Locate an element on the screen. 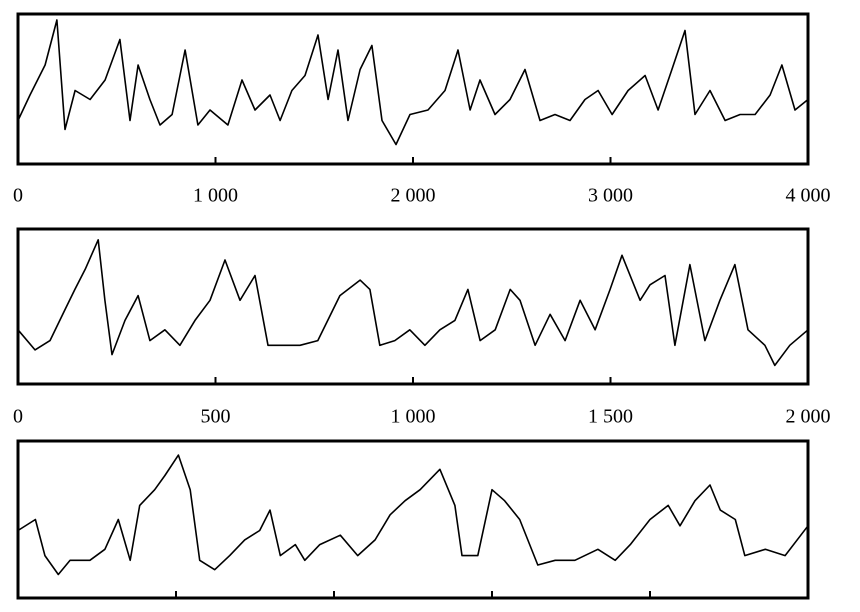 The height and width of the screenshot is (612, 860). x-tick-label: 3 000 is located at coordinates (610, 196).